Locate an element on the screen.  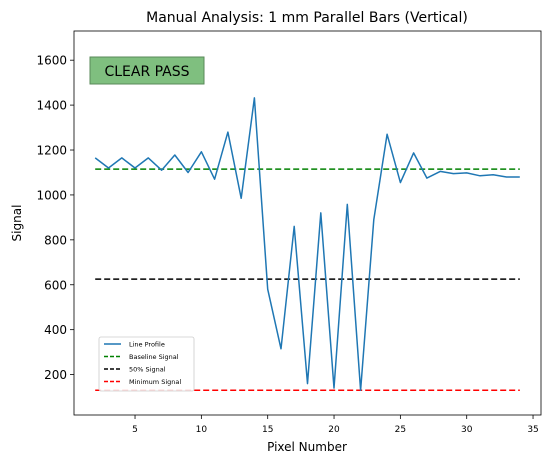
status-box-label: CLEAR PASS is located at coordinates (146, 72).